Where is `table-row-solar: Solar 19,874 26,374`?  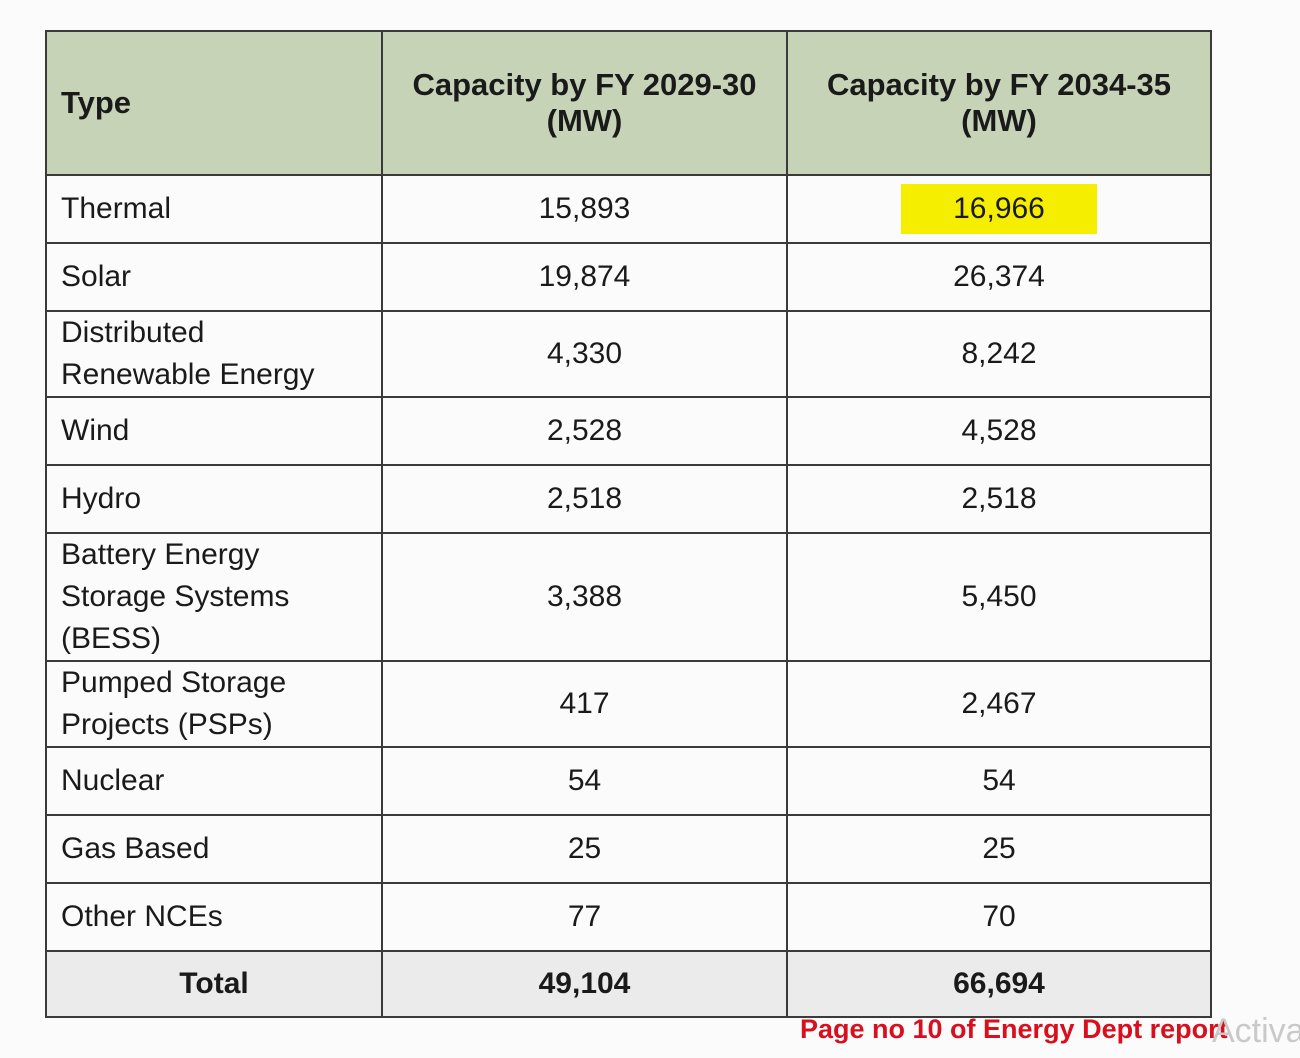 table-row-solar: Solar 19,874 26,374 is located at coordinates (628, 277).